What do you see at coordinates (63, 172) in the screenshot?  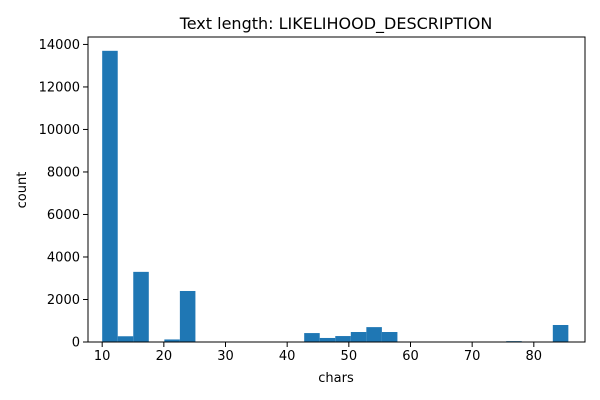 I see `y-tick-label: 8000` at bounding box center [63, 172].